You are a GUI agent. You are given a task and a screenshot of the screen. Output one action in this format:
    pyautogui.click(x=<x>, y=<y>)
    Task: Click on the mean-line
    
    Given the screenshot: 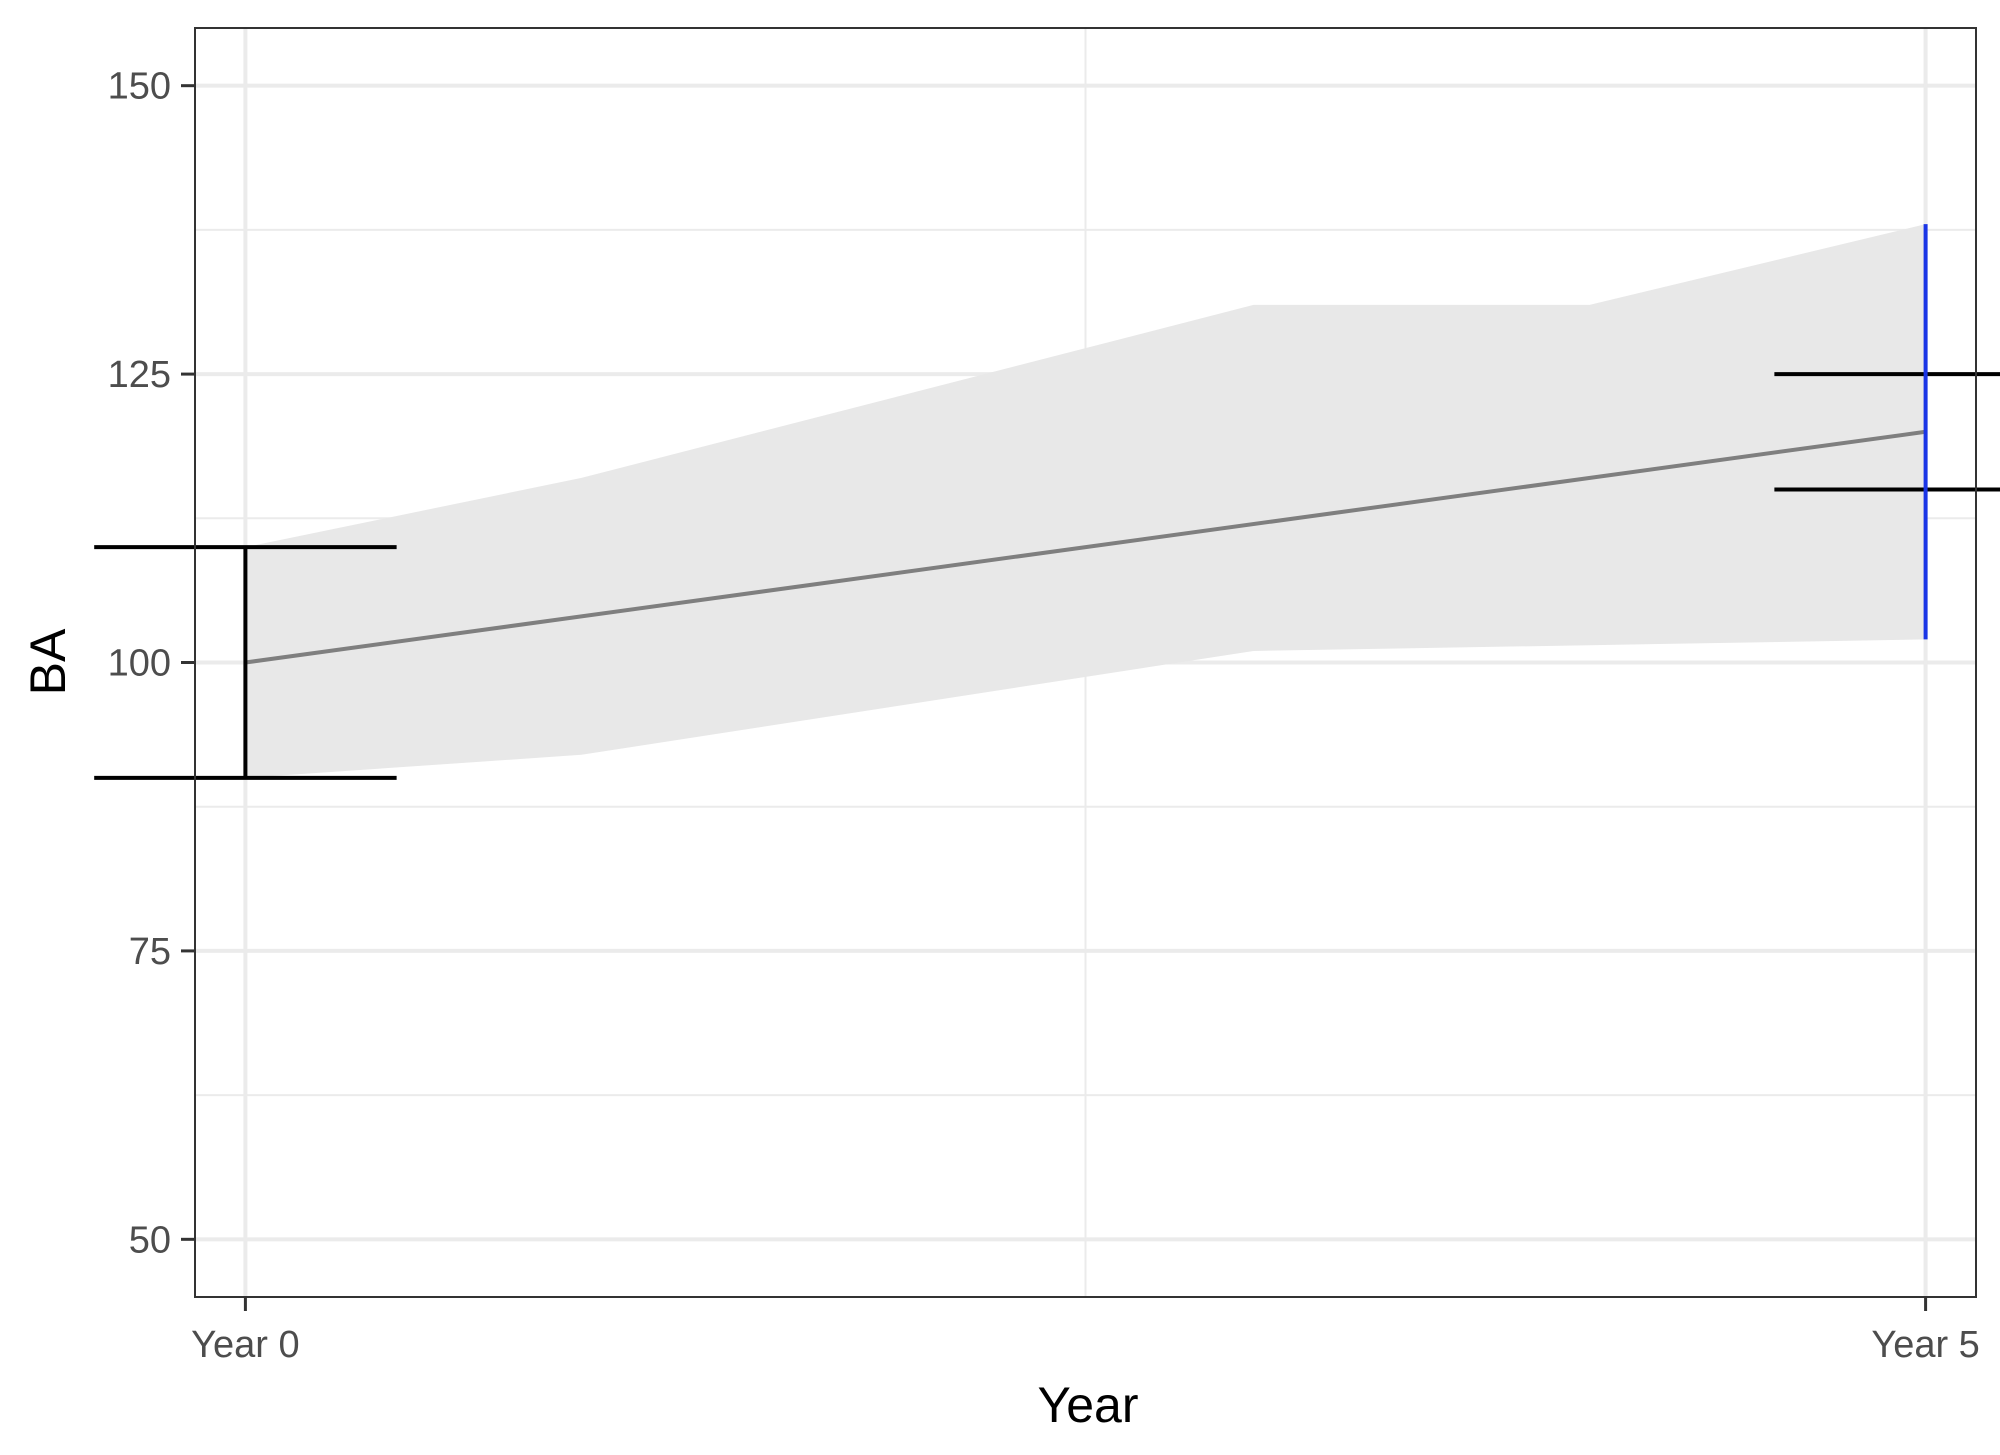 What is the action you would take?
    pyautogui.click(x=1085, y=547)
    